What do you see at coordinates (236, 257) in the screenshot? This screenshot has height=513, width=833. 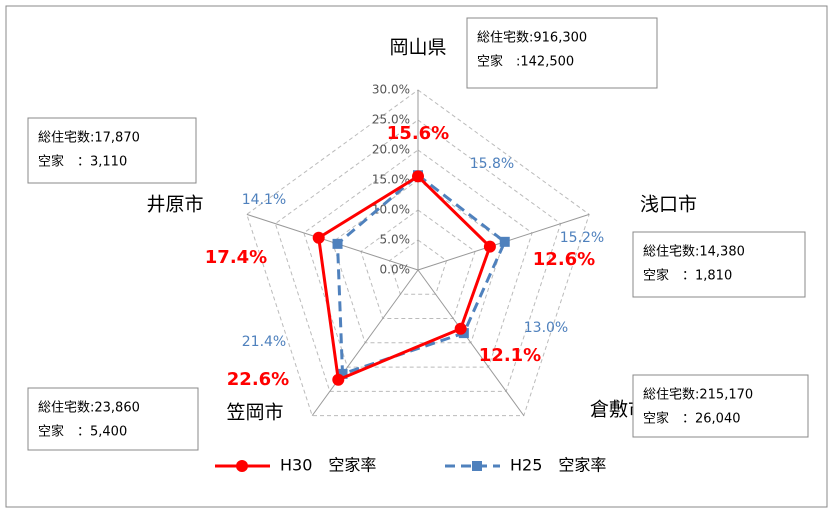 I see `data-label: 17.4%` at bounding box center [236, 257].